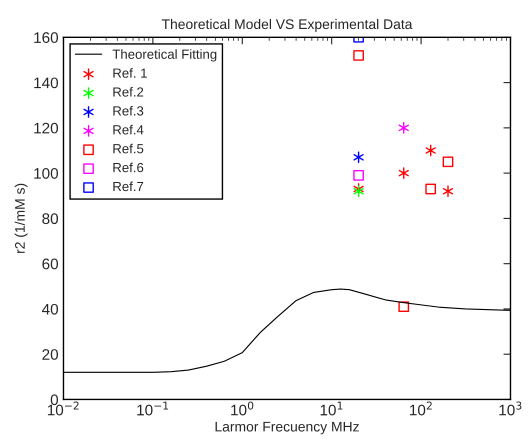  What do you see at coordinates (331, 409) in the screenshot?
I see `x-tick-label: 10$^{1}$` at bounding box center [331, 409].